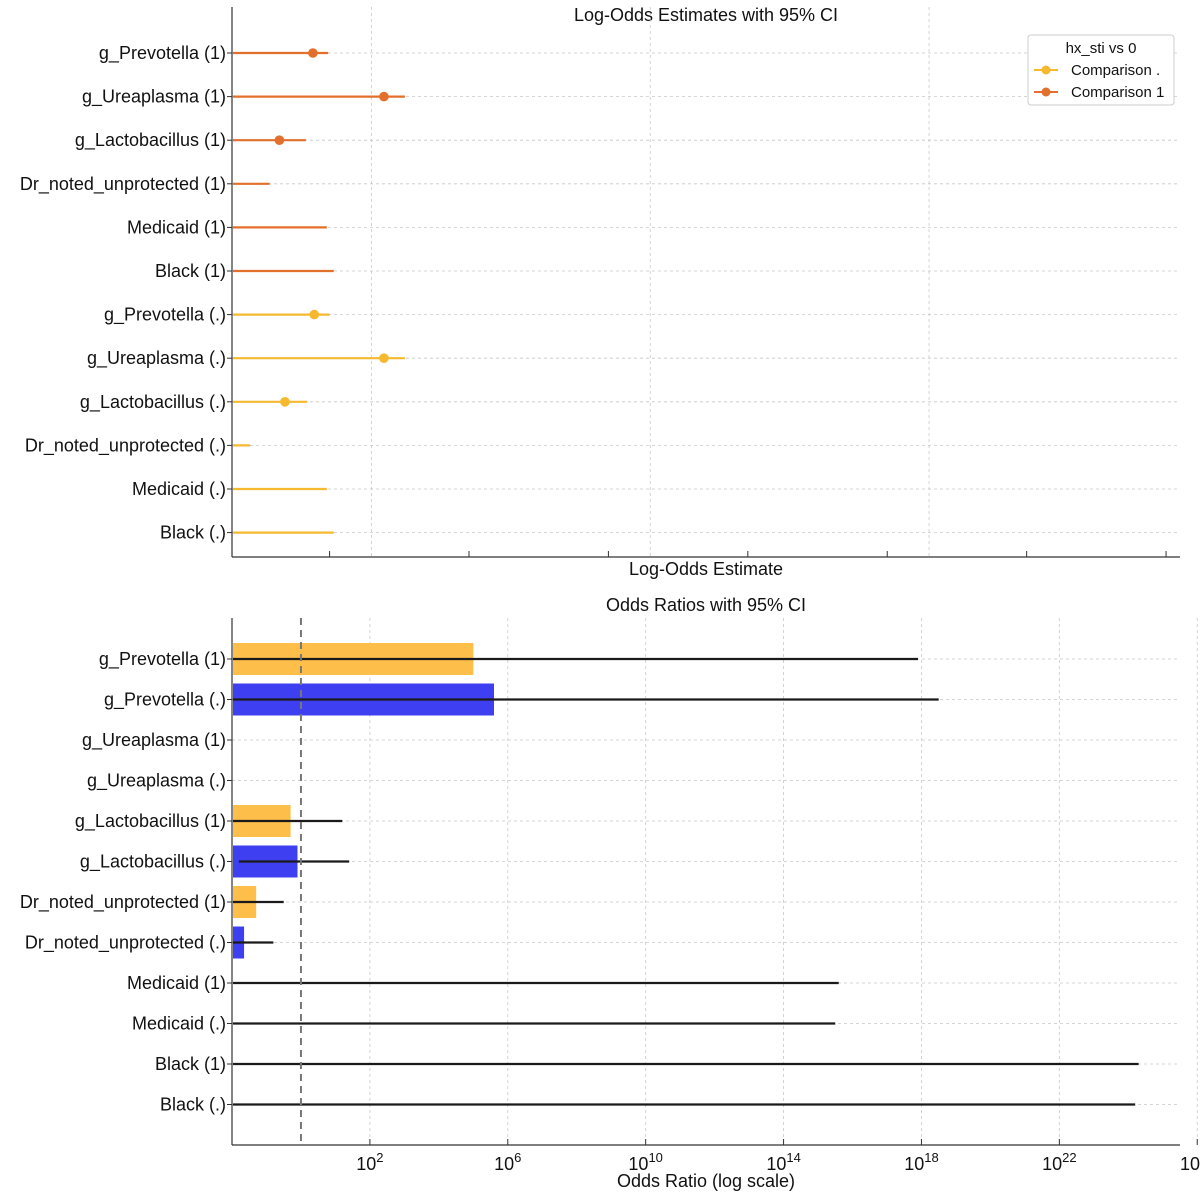  What do you see at coordinates (176, 227) in the screenshot?
I see `logodds-label-medicaid-1: Medicaid (1)` at bounding box center [176, 227].